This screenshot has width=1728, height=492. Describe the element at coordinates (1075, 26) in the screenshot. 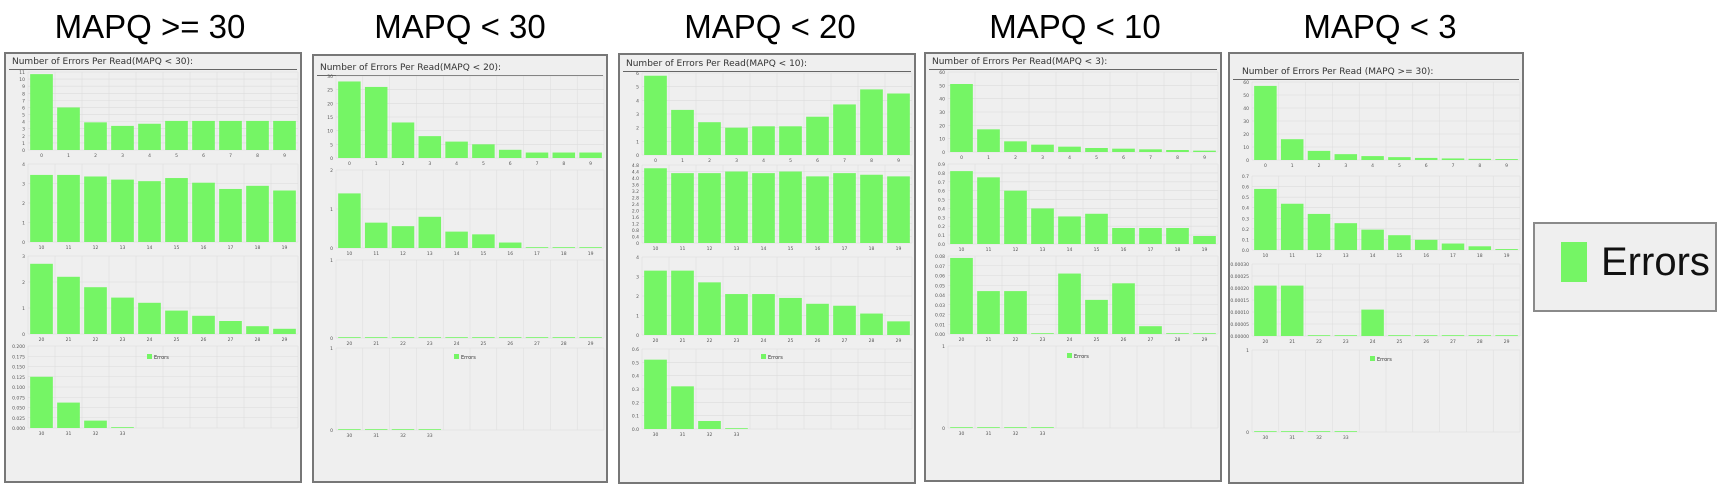

I see `column-title-mapq-lt-10: MAPQ < 10` at that location.